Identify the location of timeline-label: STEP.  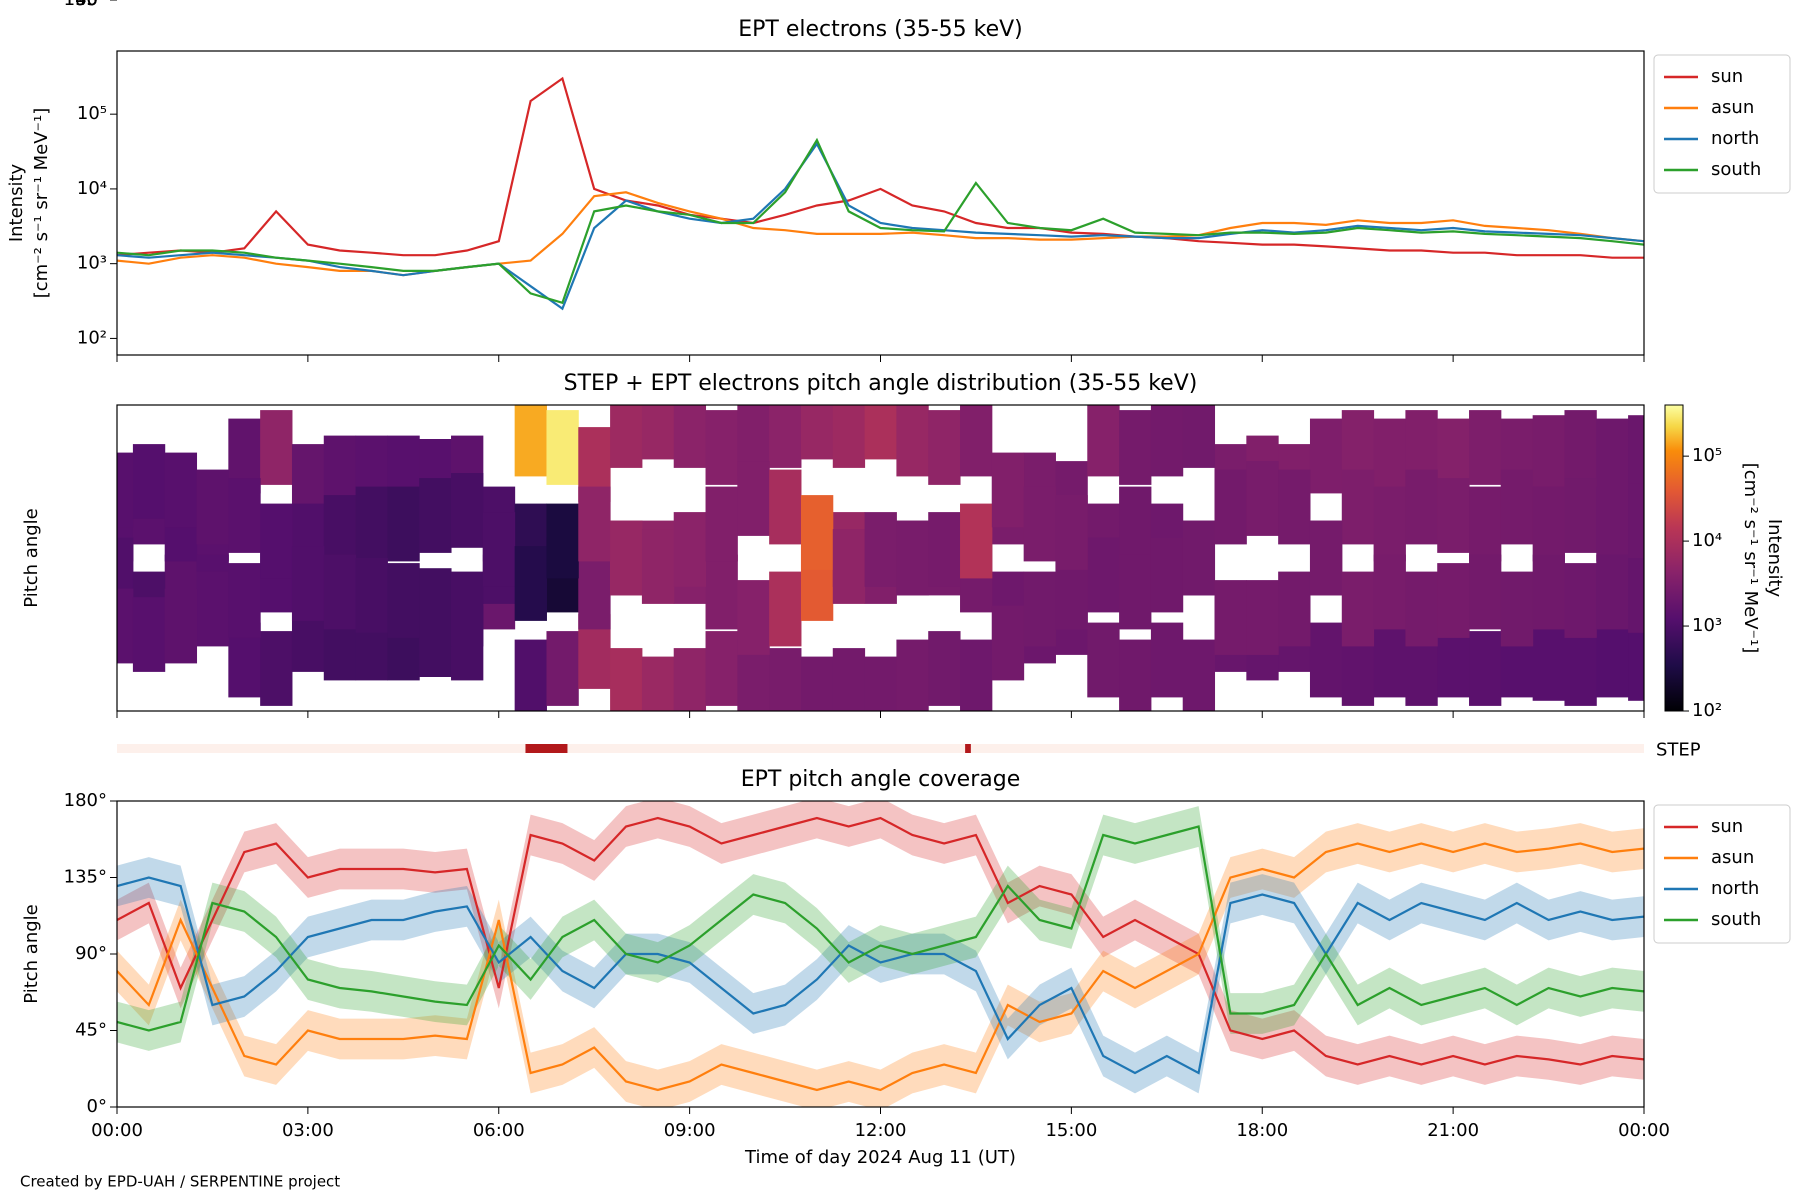
(1678, 750).